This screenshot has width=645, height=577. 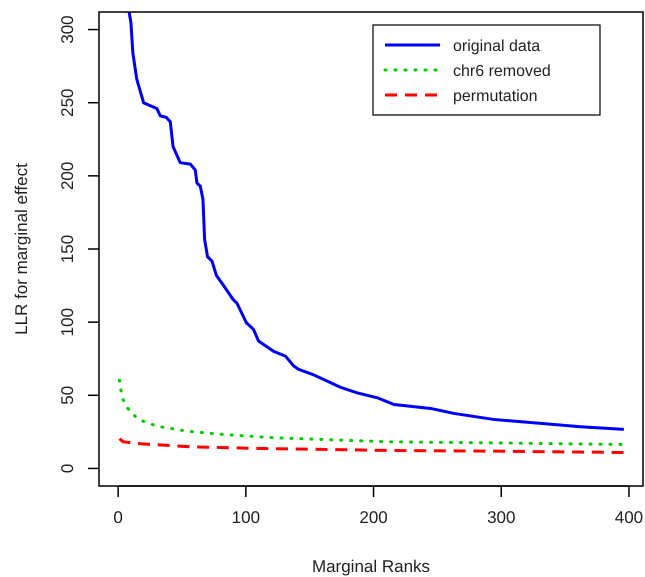 I want to click on x-tick-label: 400, so click(x=629, y=517).